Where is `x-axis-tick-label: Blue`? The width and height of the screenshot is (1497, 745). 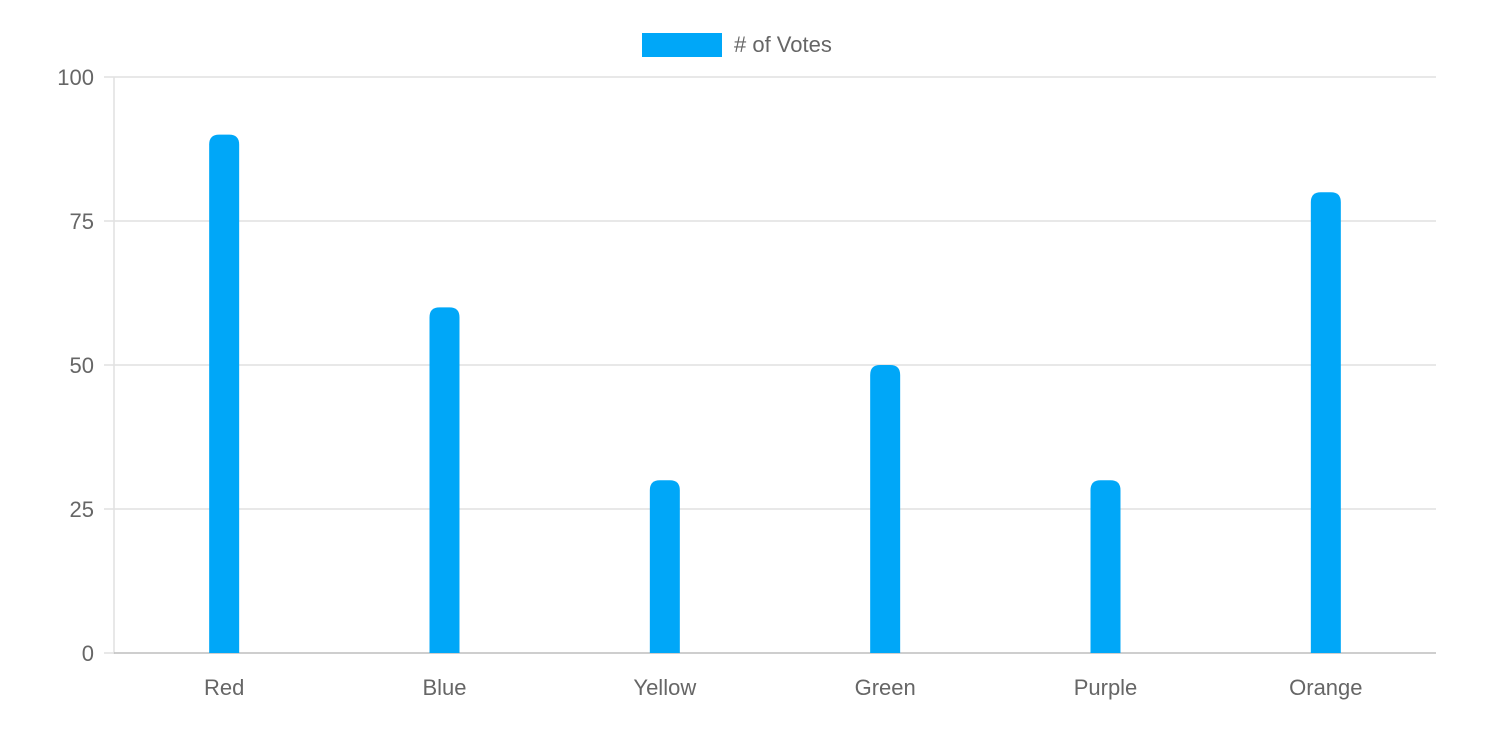 x-axis-tick-label: Blue is located at coordinates (444, 687).